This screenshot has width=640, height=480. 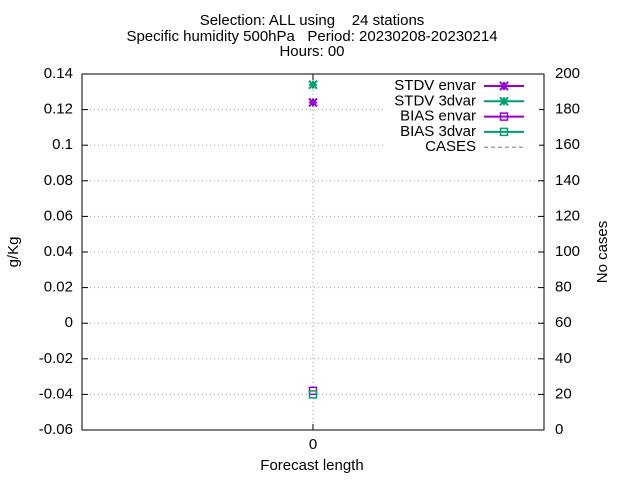 I want to click on title-line: Hours: 00, so click(x=311, y=51).